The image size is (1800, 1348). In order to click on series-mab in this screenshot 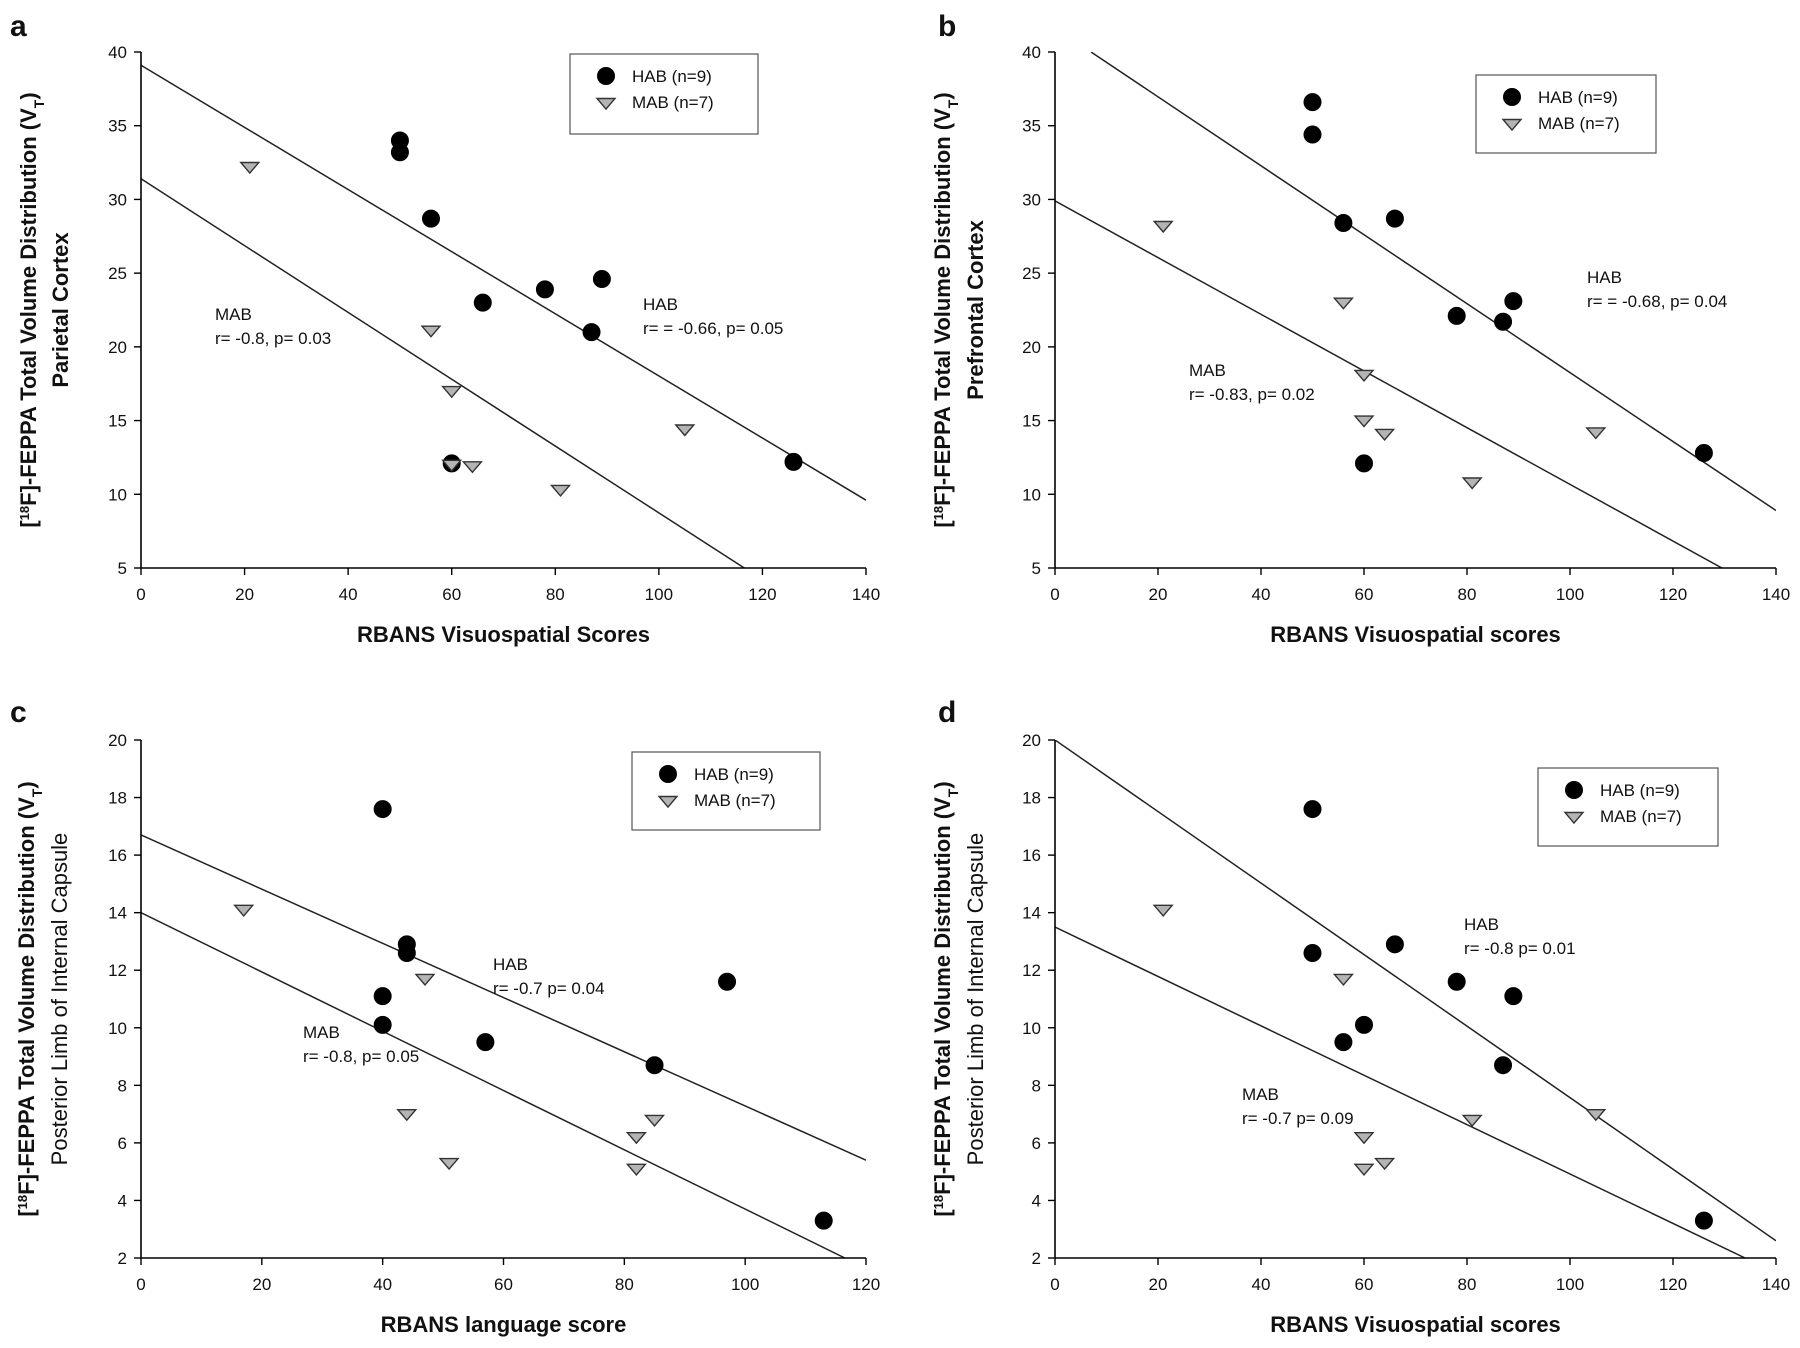, I will do `click(467, 329)`.